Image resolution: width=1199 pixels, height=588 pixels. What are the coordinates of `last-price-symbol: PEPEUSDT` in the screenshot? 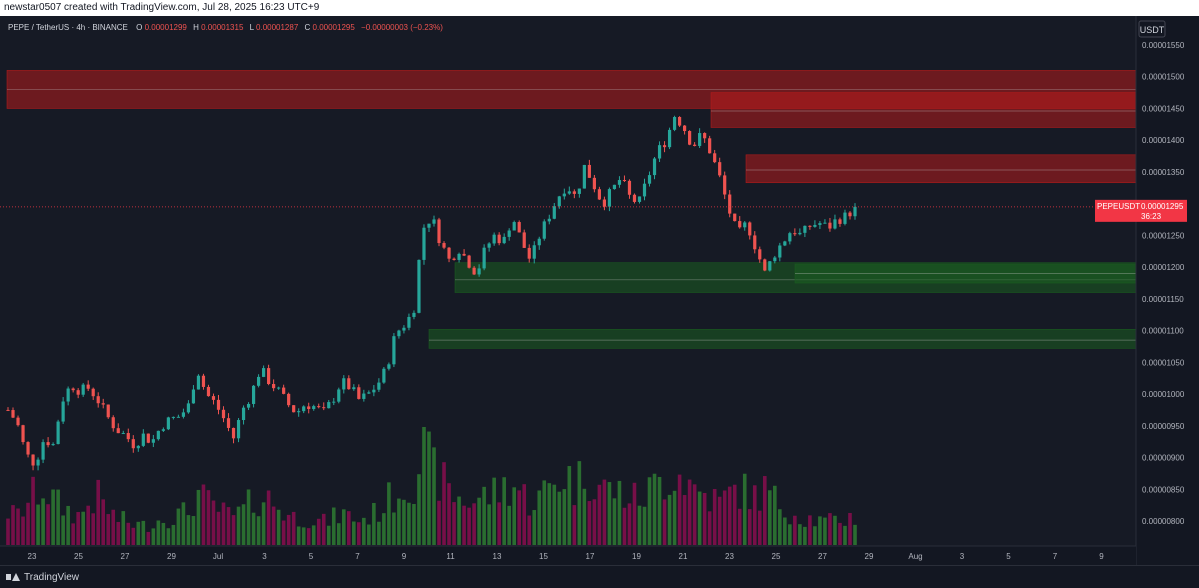 It's located at (1118, 206).